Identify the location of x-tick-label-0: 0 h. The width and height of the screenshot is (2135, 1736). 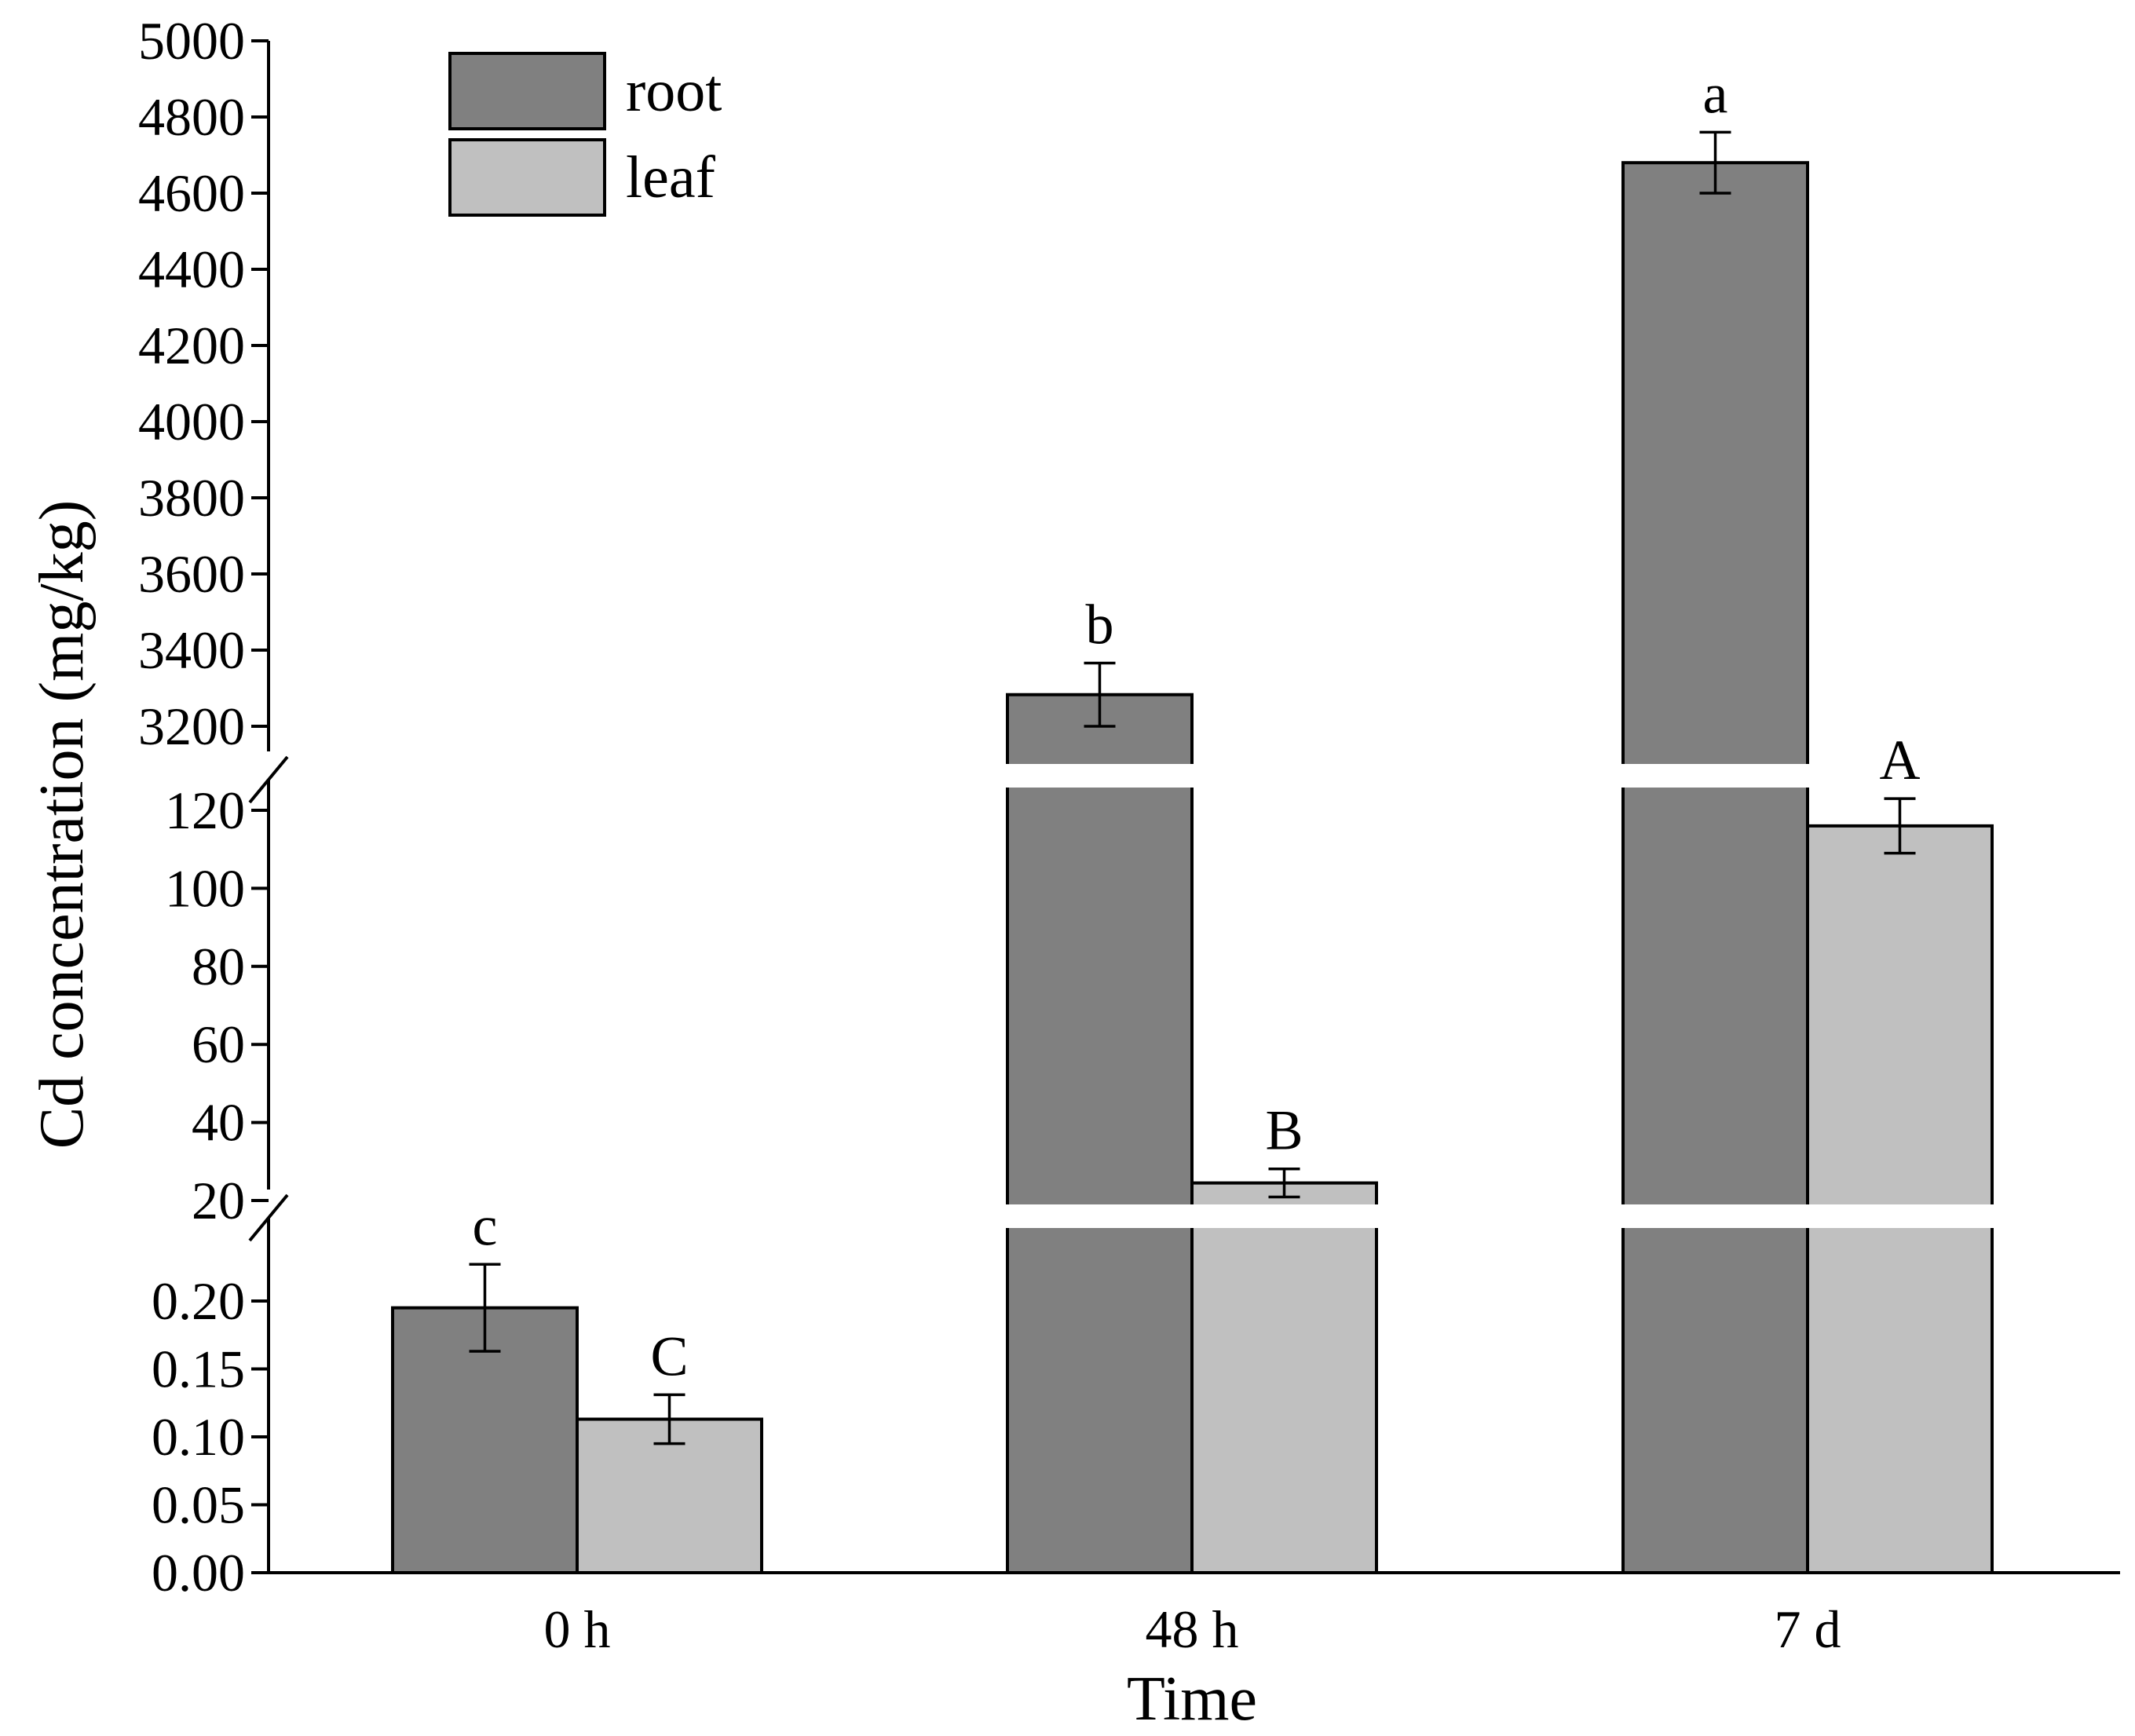
(577, 1629).